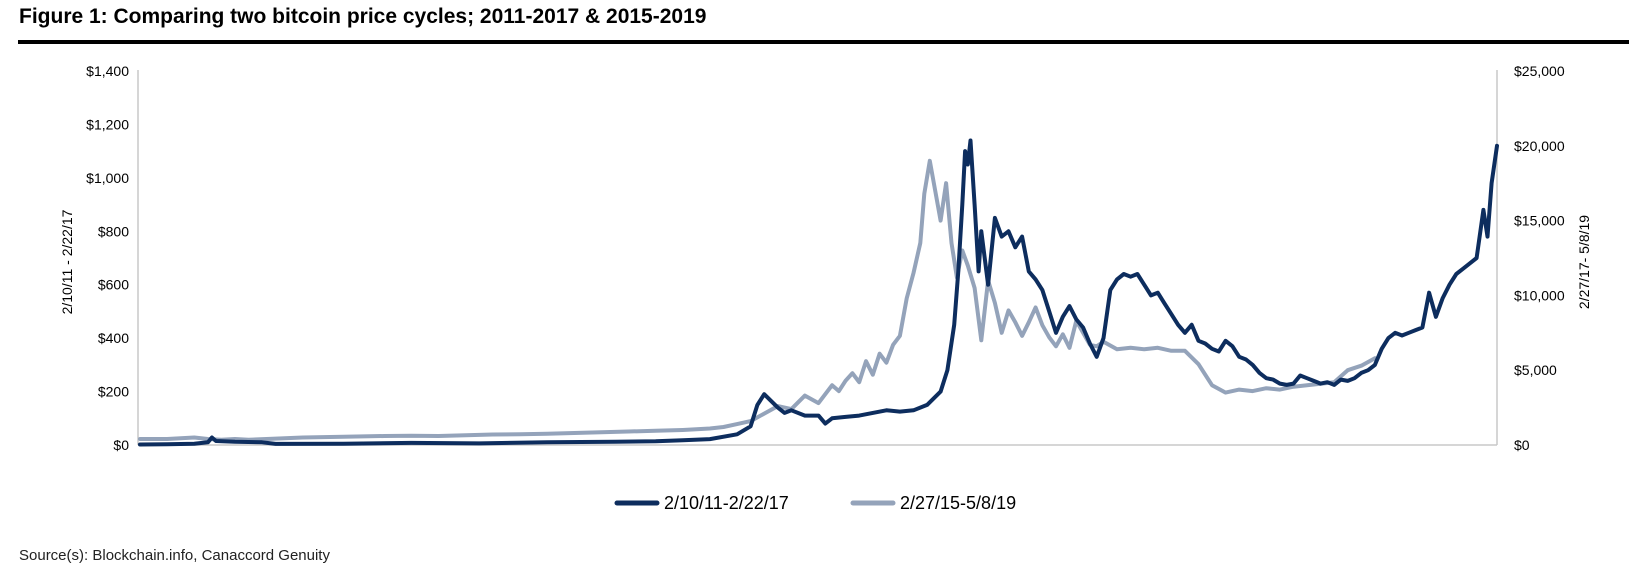  What do you see at coordinates (107, 124) in the screenshot?
I see `left-tick-label: $1,200` at bounding box center [107, 124].